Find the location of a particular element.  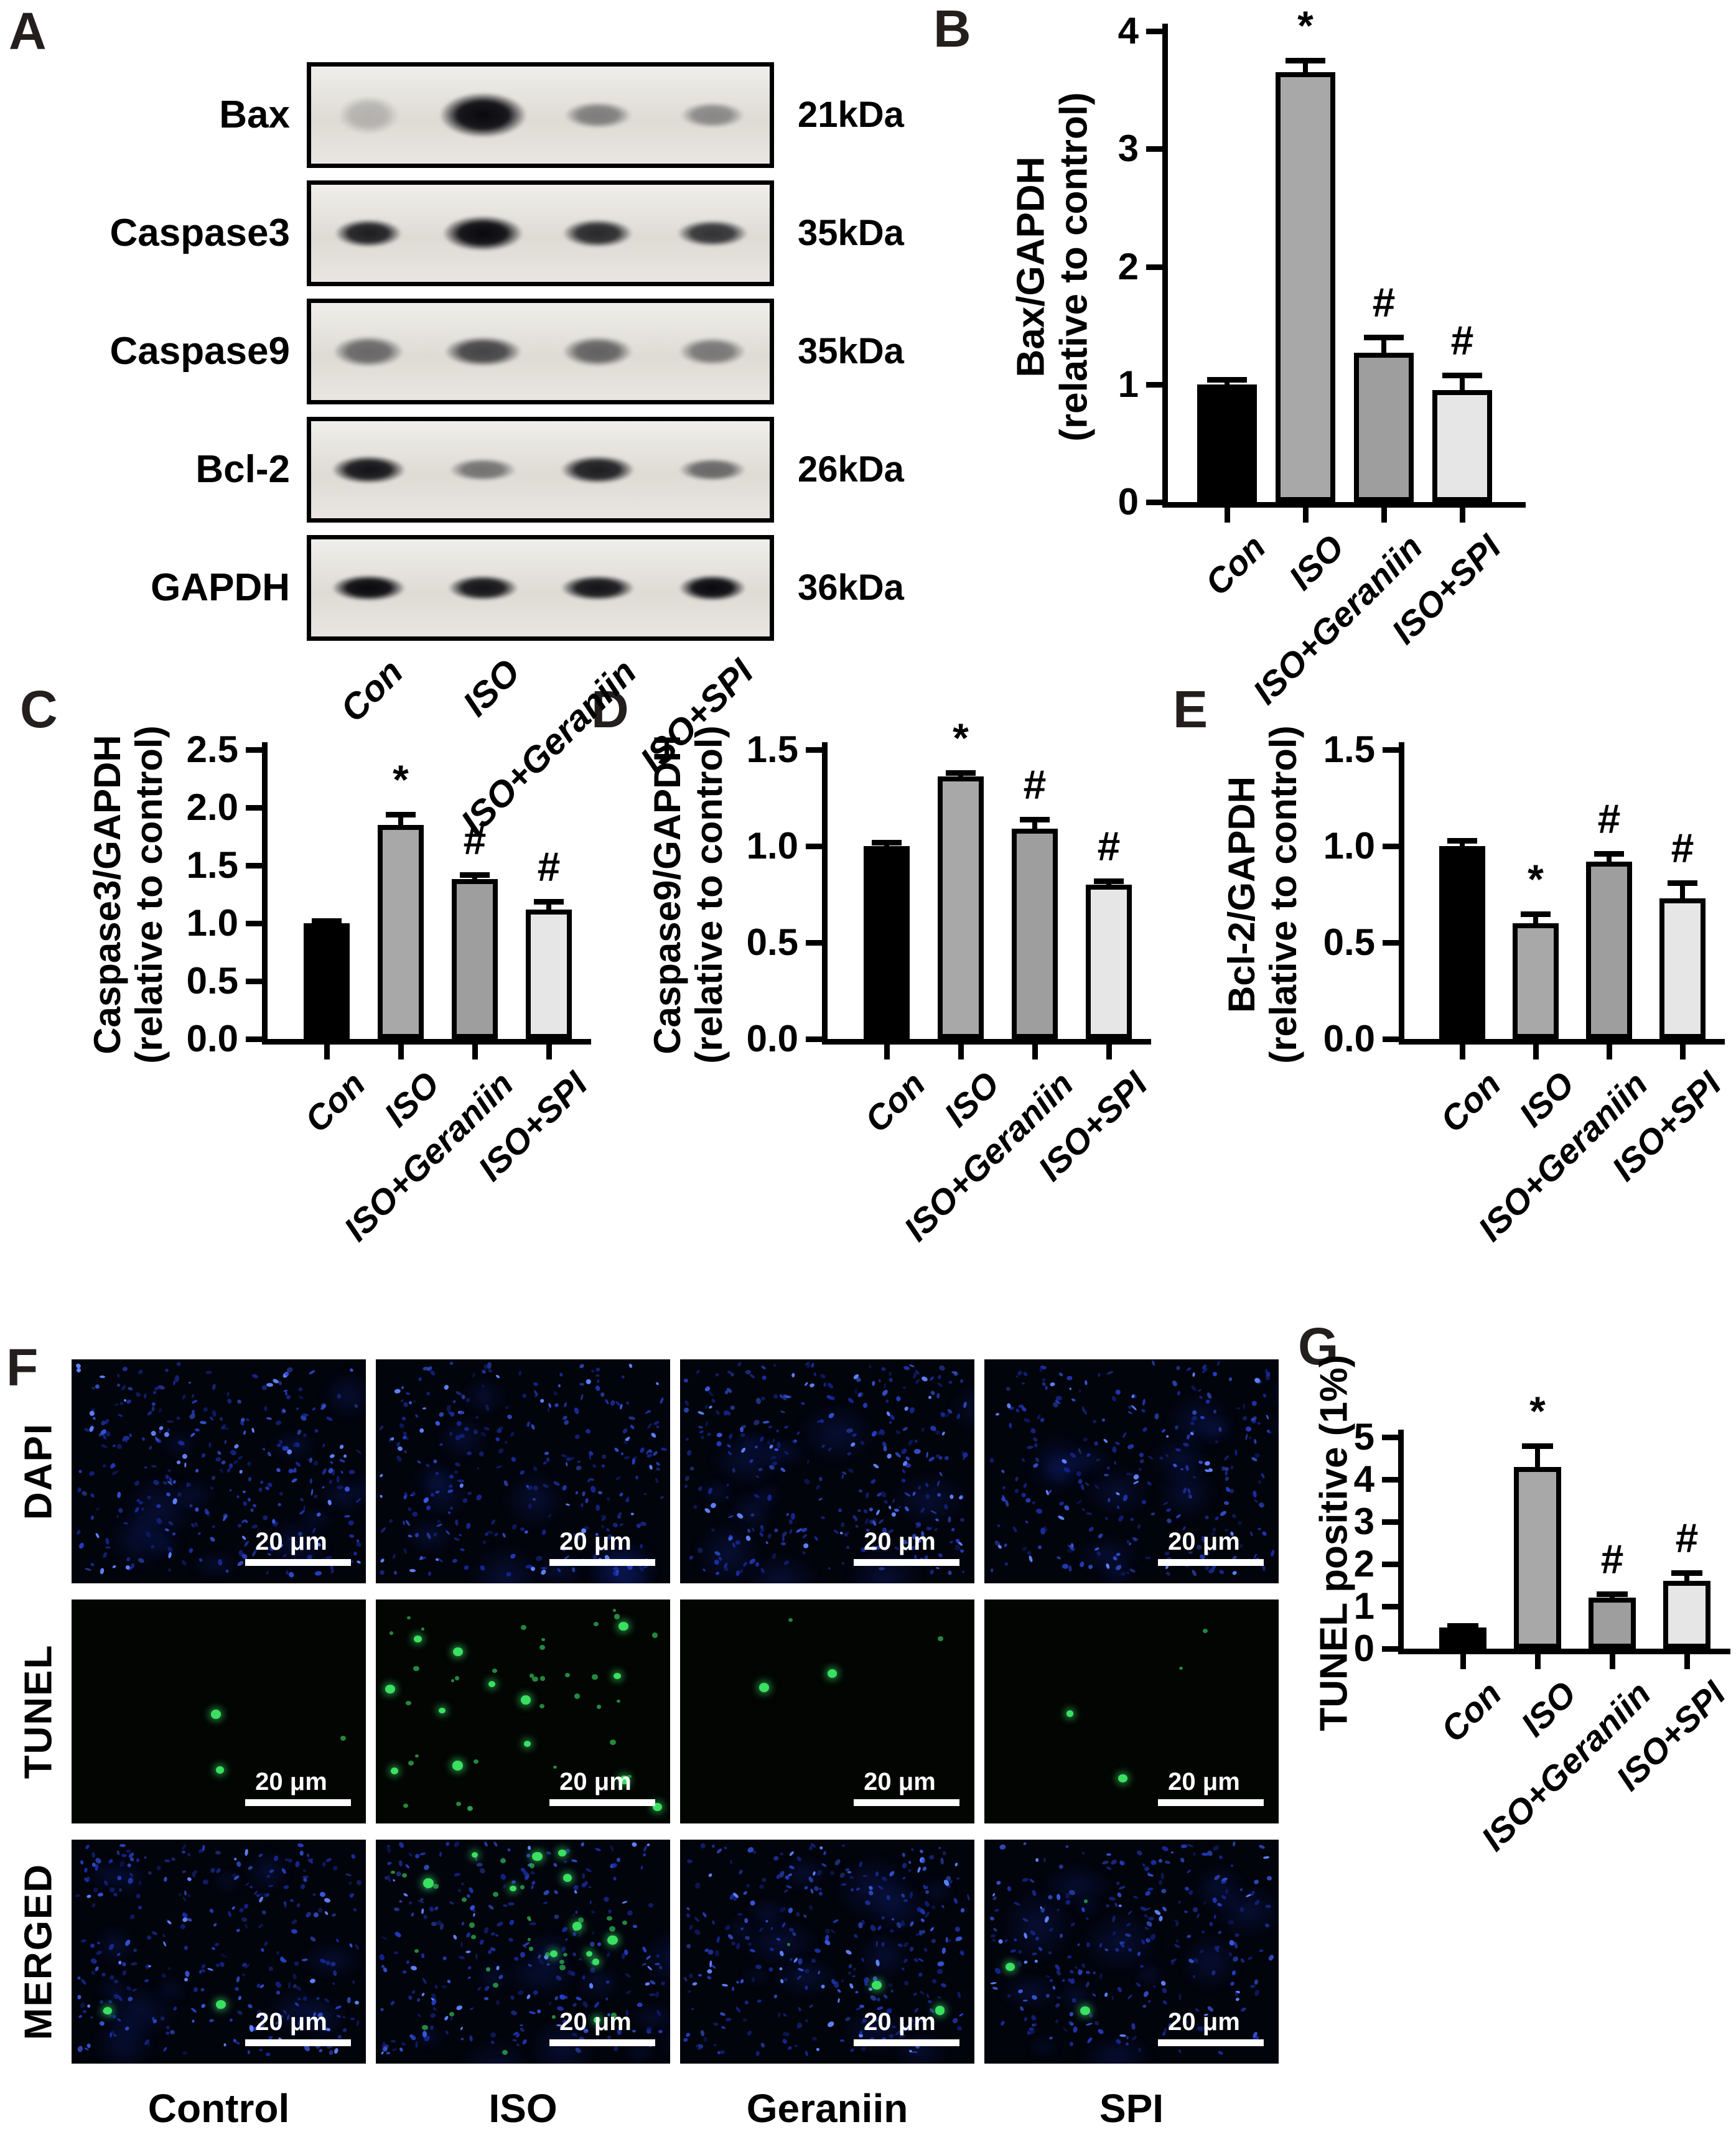

micrograph-row-label: MERGED is located at coordinates (38, 1952).